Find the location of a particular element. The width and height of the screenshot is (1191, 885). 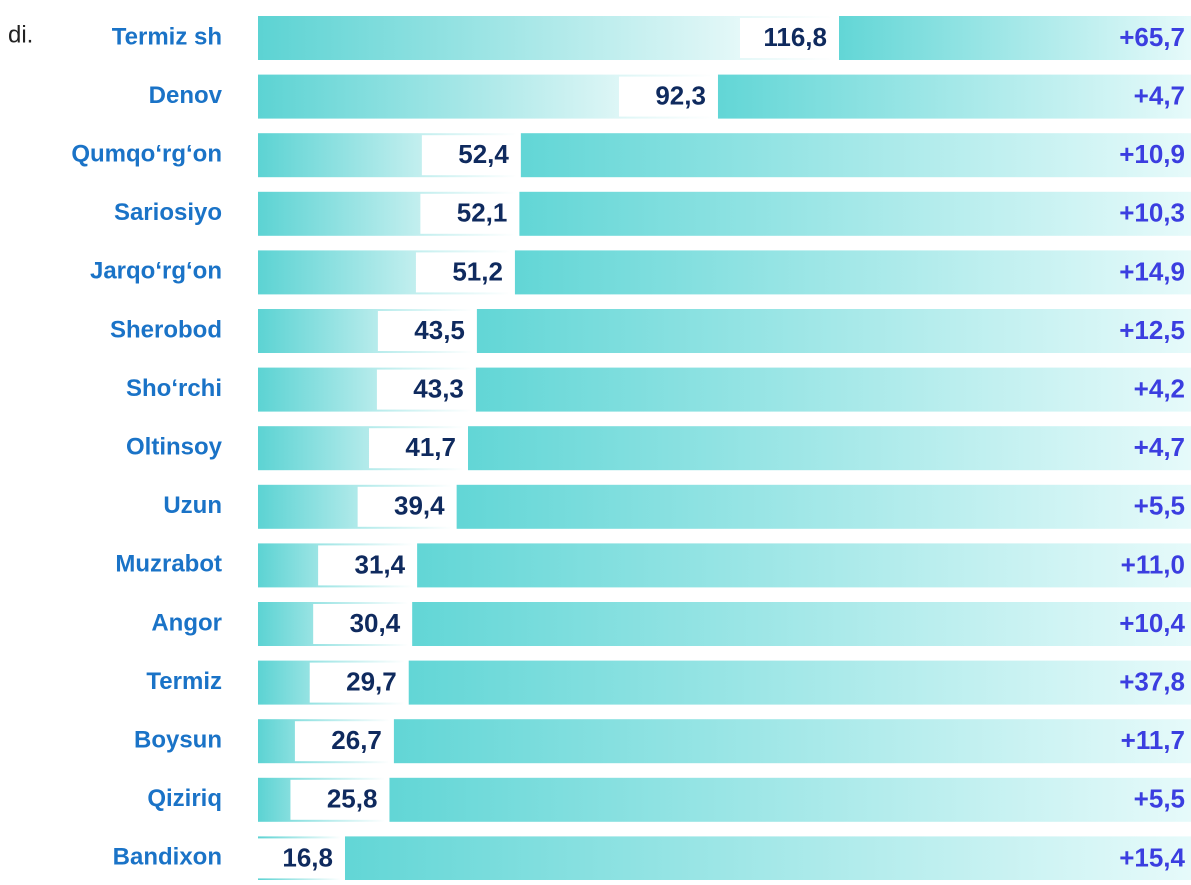

change-label: +10,3 is located at coordinates (1152, 213).